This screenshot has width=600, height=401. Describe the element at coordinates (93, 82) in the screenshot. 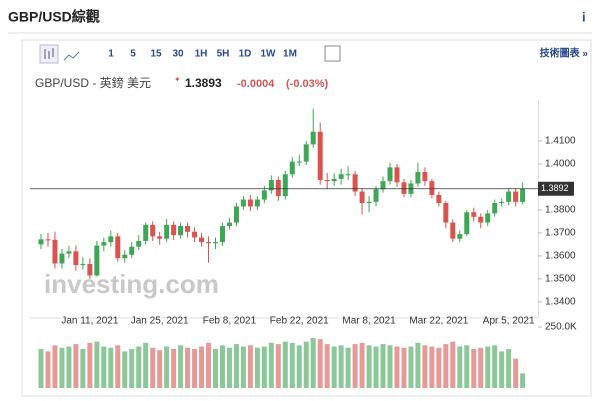

I see `pair-name: GBP/USD - 英鎊 美元` at that location.